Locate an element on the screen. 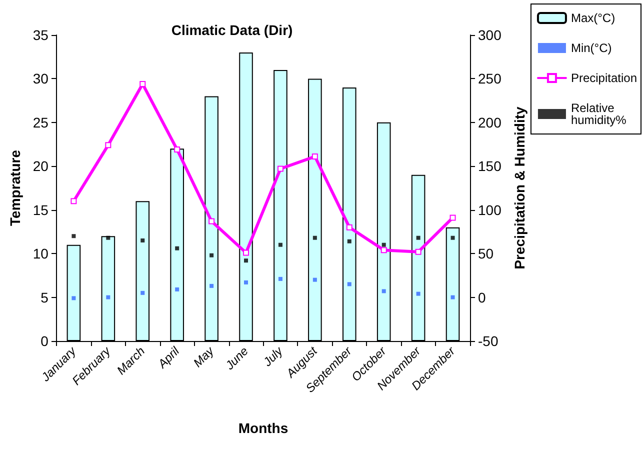 The height and width of the screenshot is (449, 643). legend-label: Precipitation is located at coordinates (604, 78).